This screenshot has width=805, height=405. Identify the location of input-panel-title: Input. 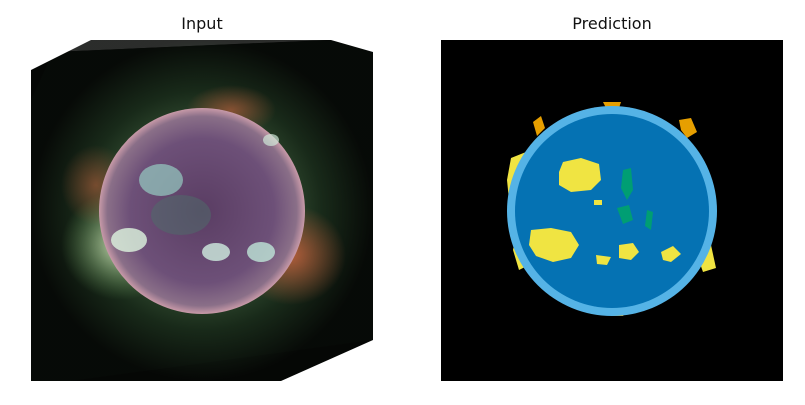
(202, 23).